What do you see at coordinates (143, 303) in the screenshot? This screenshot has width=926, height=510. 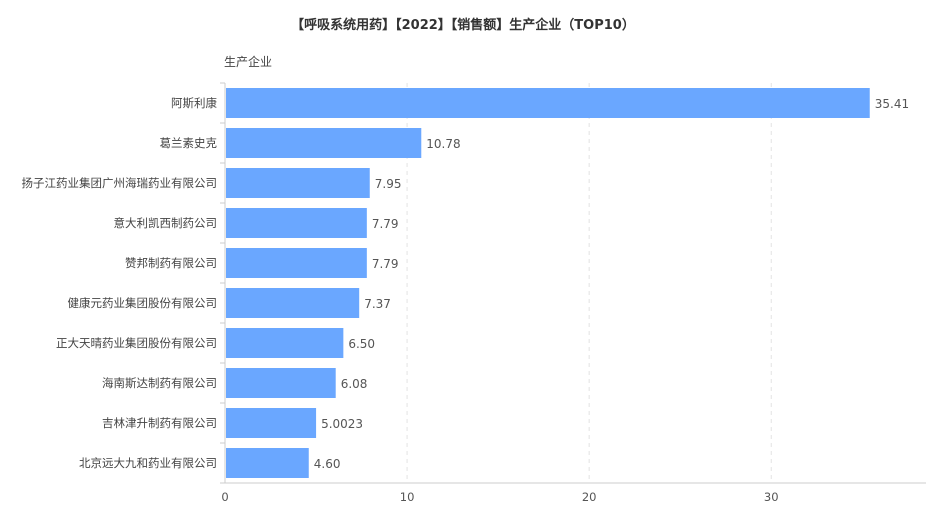 I see `category-label: 健康元药业集团股份有限公司` at bounding box center [143, 303].